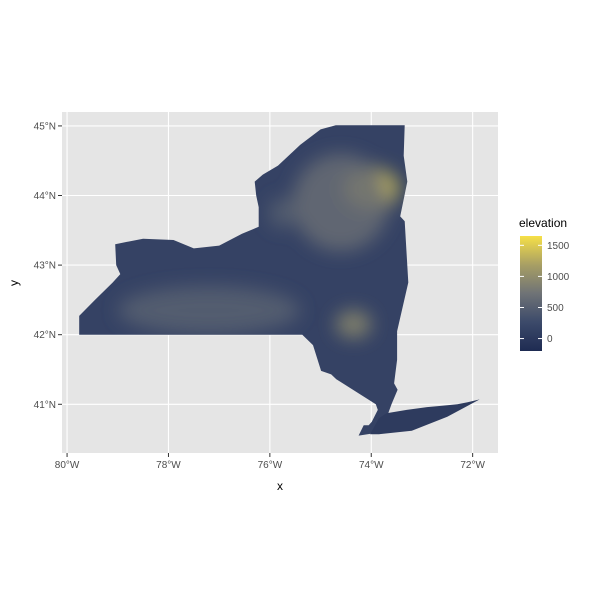 This screenshot has width=594, height=602. What do you see at coordinates (425, 417) in the screenshot?
I see `long-island` at bounding box center [425, 417].